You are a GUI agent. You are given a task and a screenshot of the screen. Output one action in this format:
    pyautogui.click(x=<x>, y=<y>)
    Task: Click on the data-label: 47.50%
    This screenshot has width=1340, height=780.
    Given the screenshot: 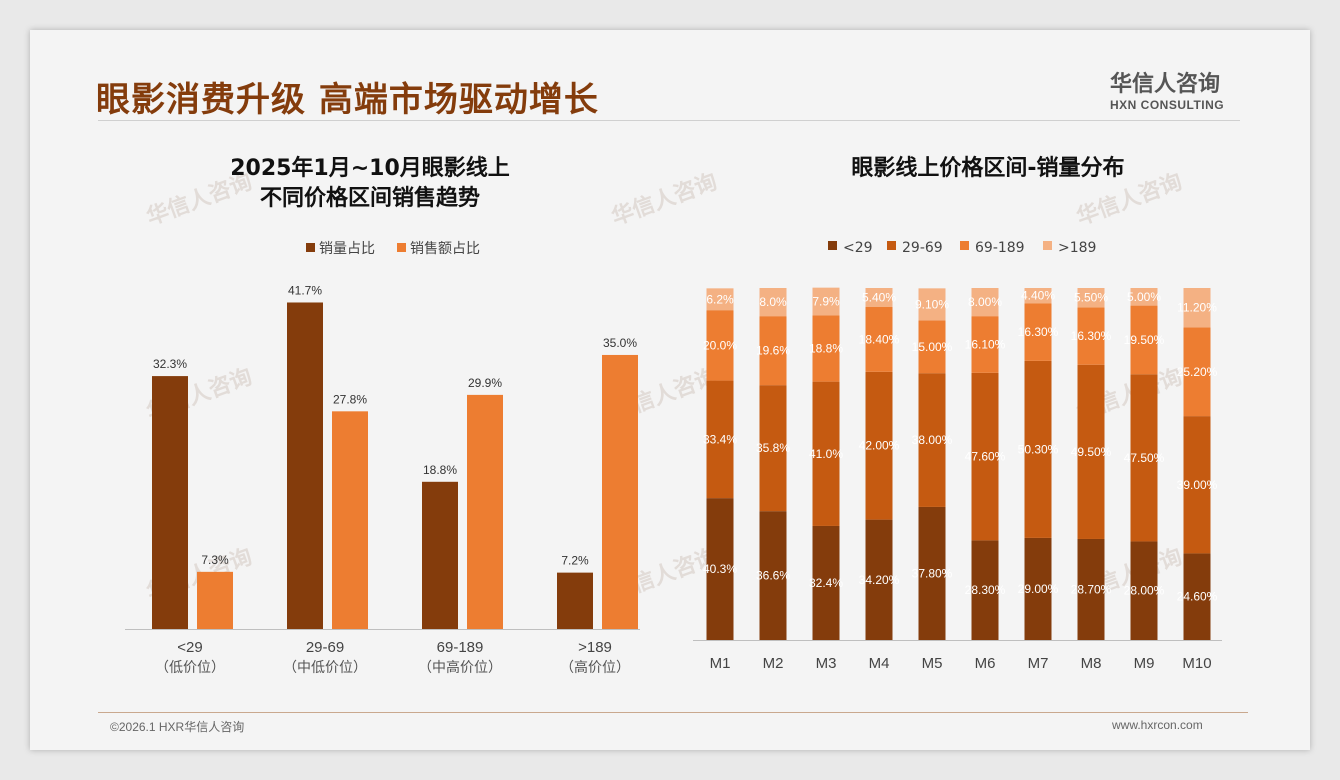 What is the action you would take?
    pyautogui.click(x=1144, y=458)
    